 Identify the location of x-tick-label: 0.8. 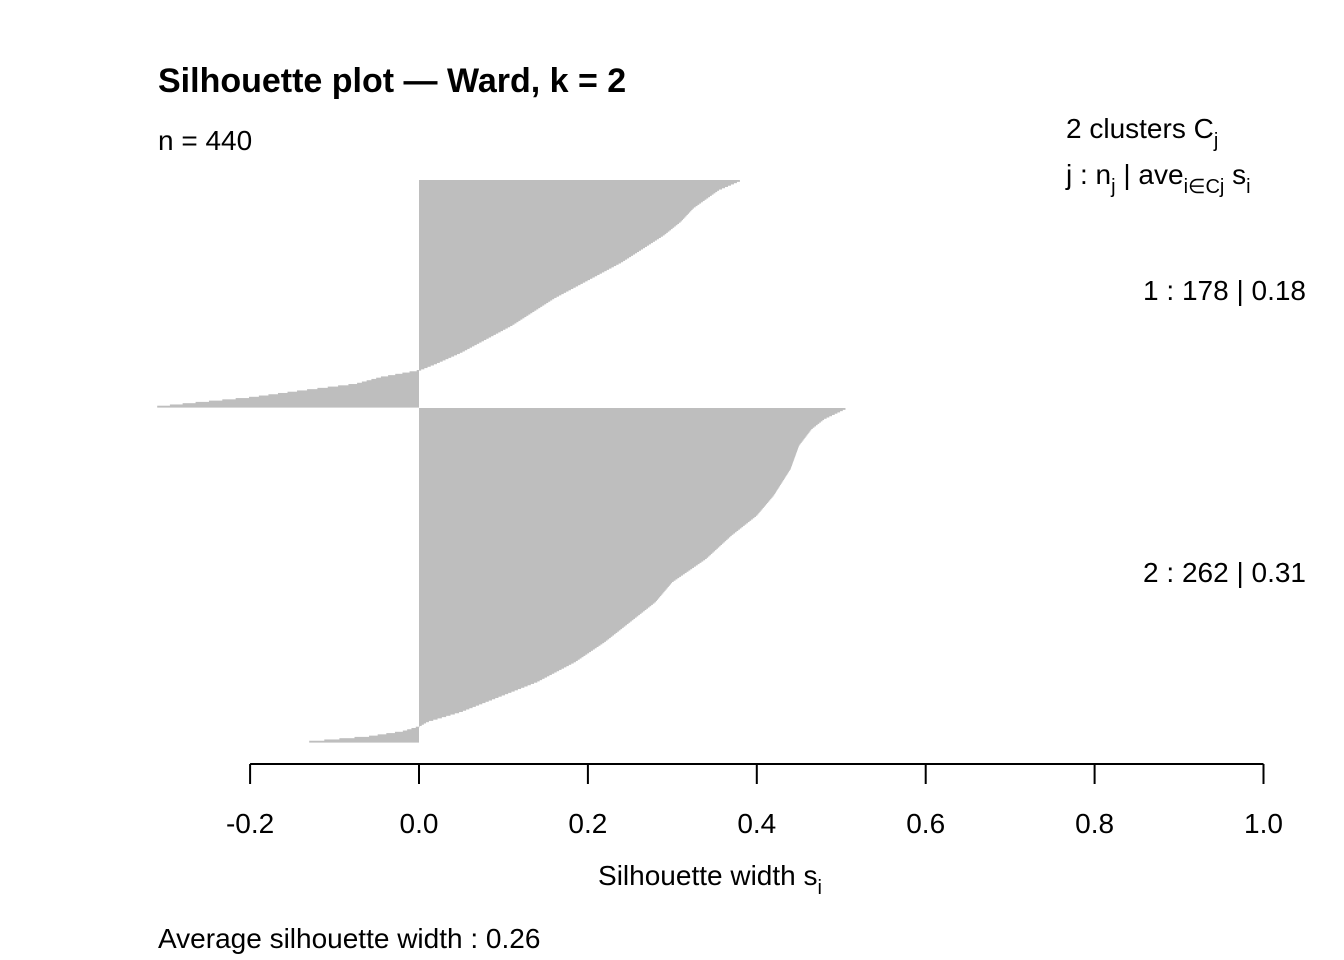
(1094, 823).